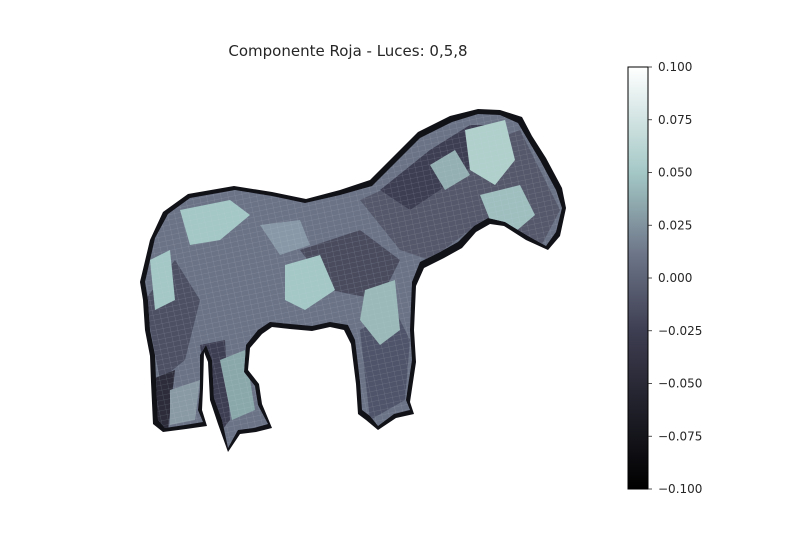 The image size is (800, 550). What do you see at coordinates (638, 278) in the screenshot?
I see `colorbar-gradient` at bounding box center [638, 278].